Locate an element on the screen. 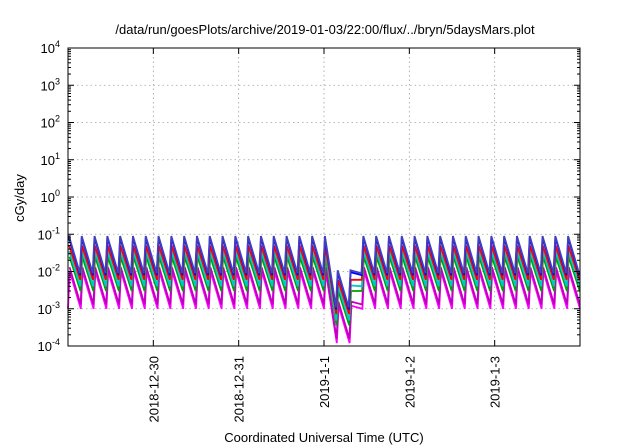 The image size is (640, 448). y-tick-label: 10⁰ is located at coordinates (50, 196).